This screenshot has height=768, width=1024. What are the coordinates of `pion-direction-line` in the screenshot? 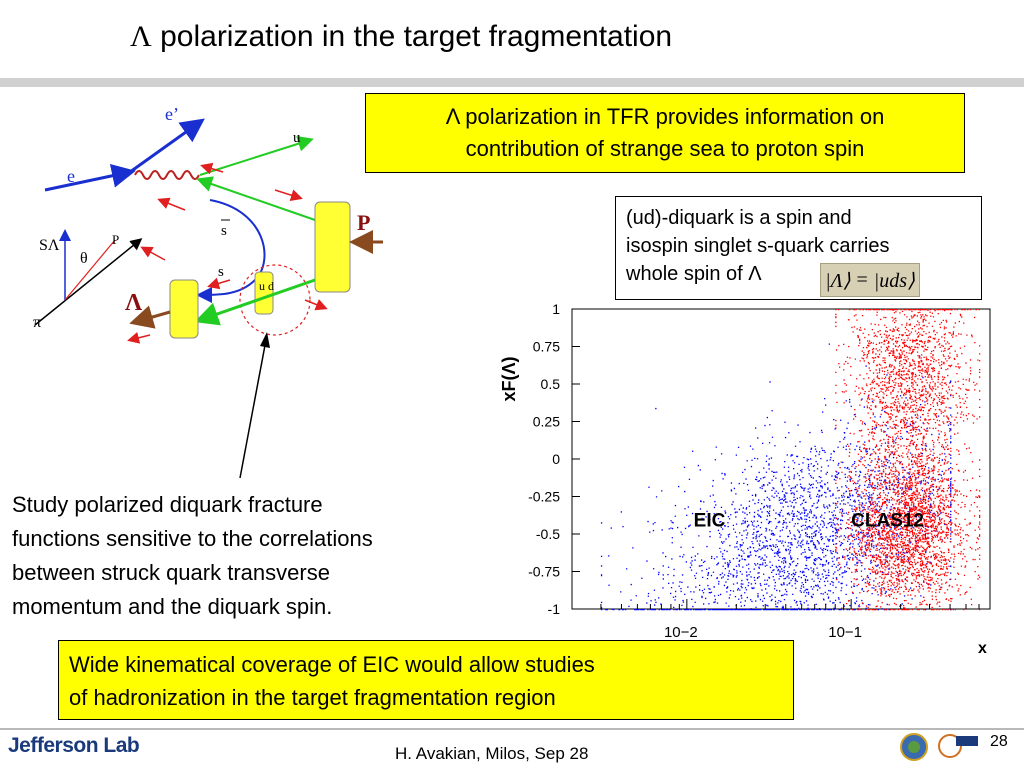 It's located at (88, 282).